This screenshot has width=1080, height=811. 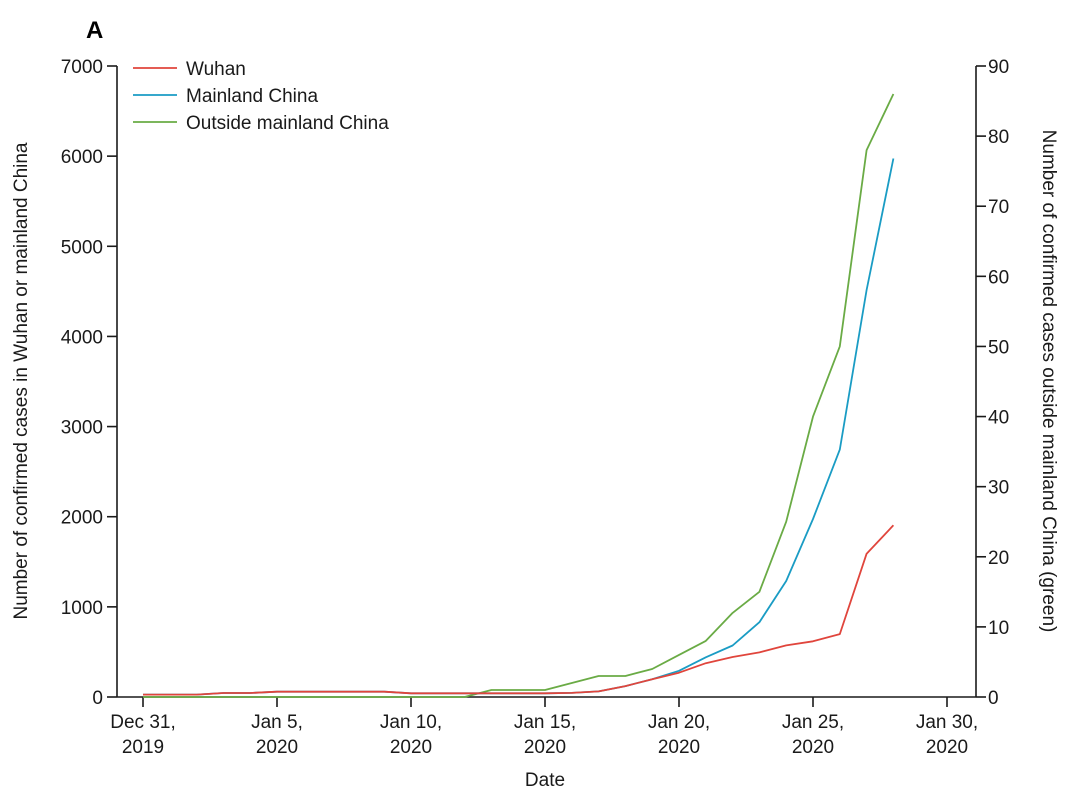 I want to click on right-y-tick-label: 40, so click(x=998, y=418).